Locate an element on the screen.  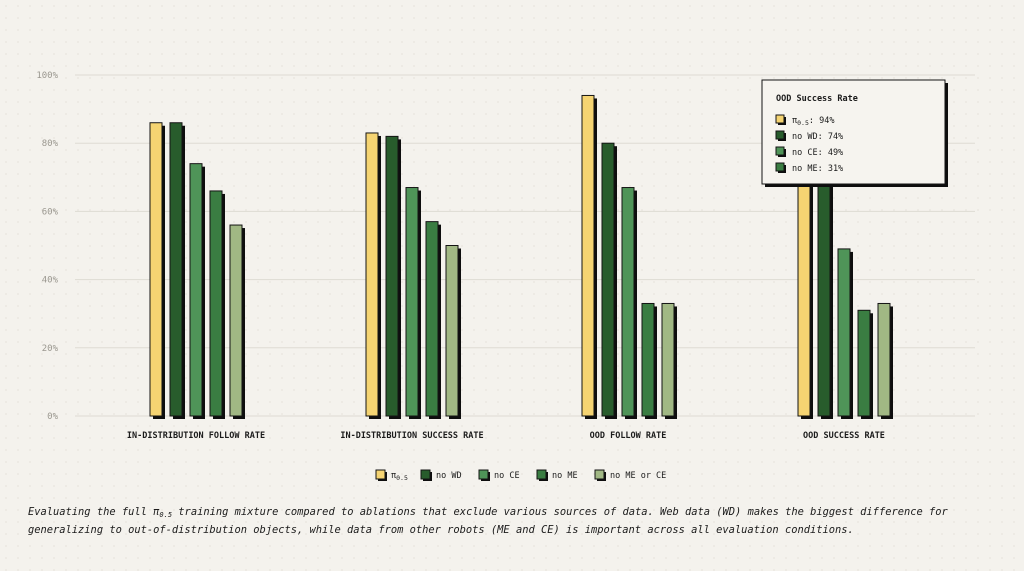
category-label: IN-DISTRIBUTION SUCCESS RATE is located at coordinates (411, 436).